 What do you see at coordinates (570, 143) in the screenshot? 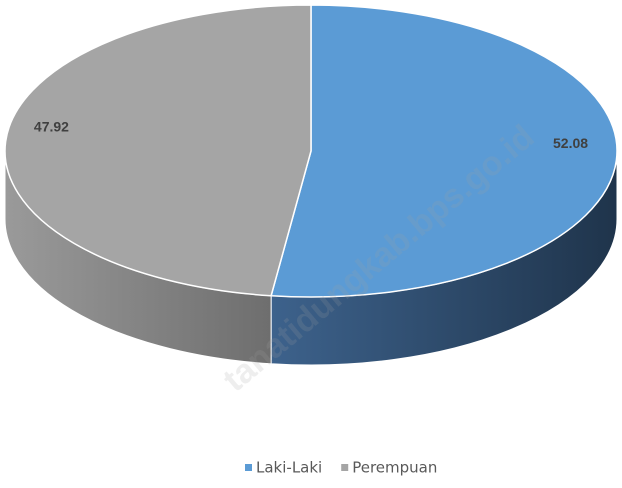
I see `data-label: 52.08` at bounding box center [570, 143].